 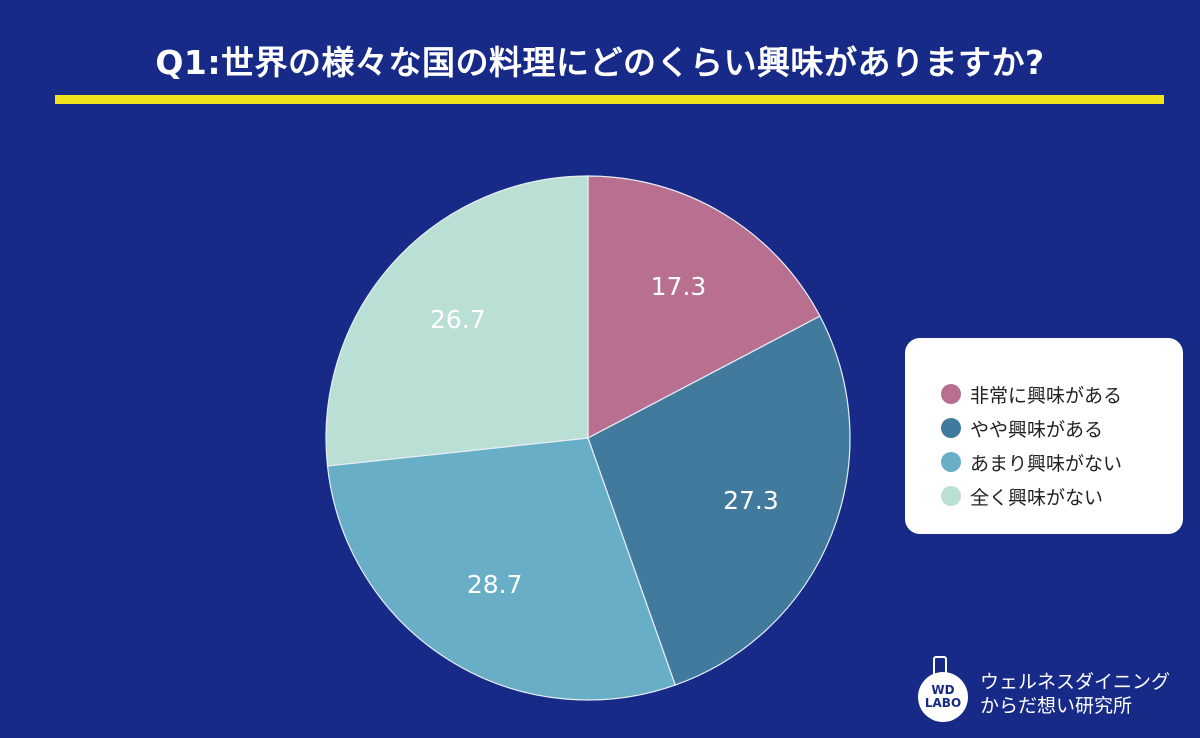 What do you see at coordinates (943, 703) in the screenshot?
I see `logo-mark-line2: LABO` at bounding box center [943, 703].